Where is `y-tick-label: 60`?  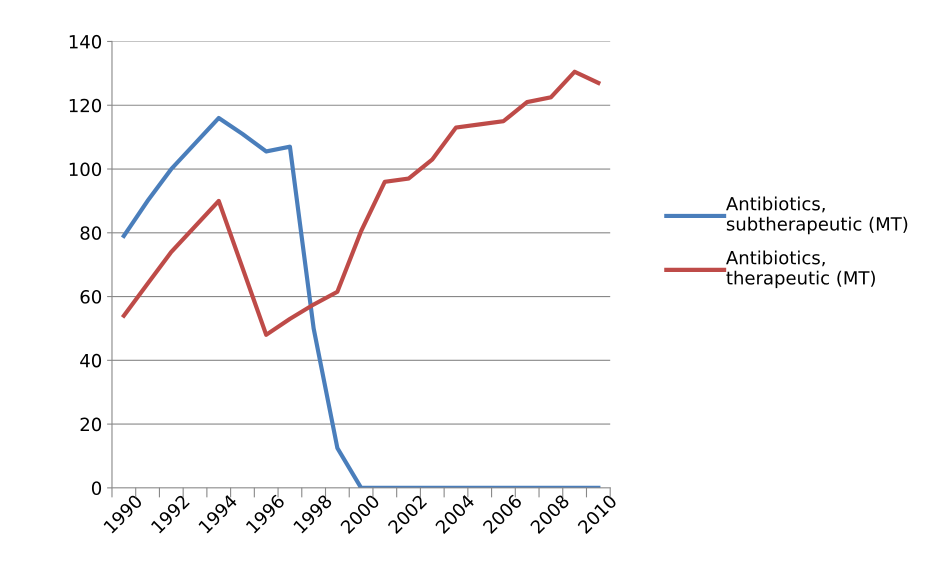 y-tick-label: 60 is located at coordinates (91, 297).